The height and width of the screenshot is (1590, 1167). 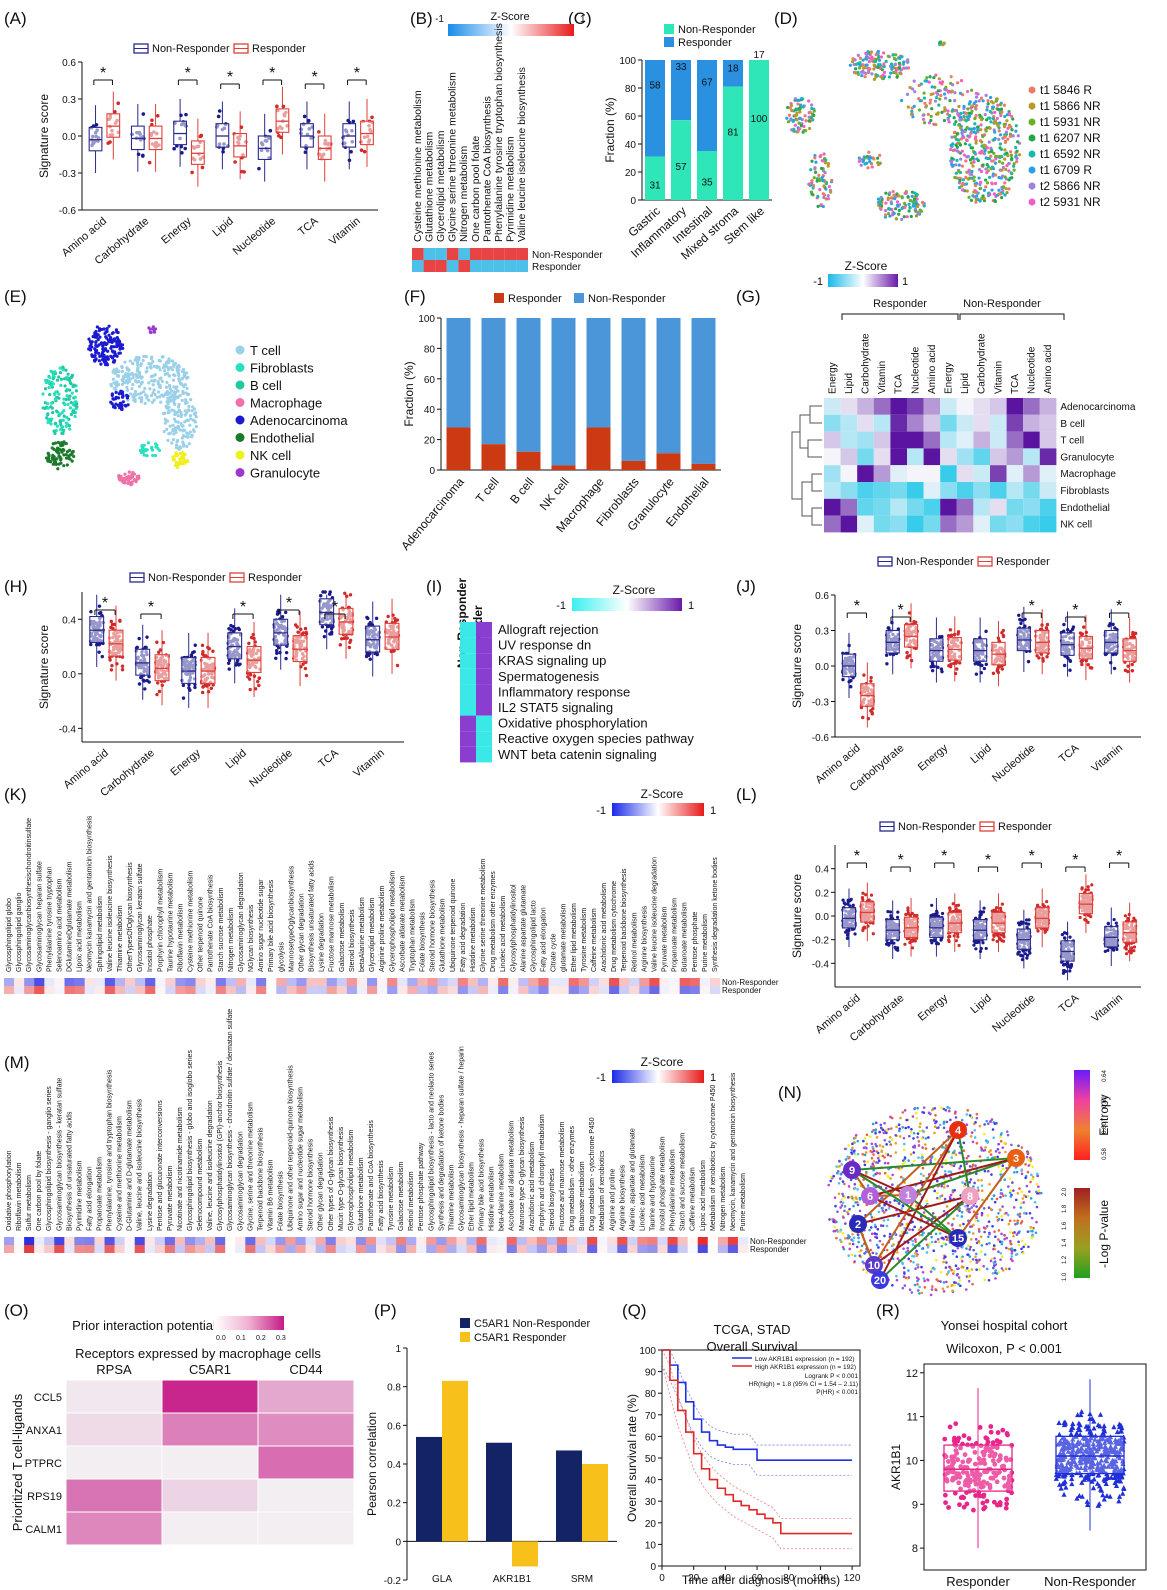 I want to click on y-tick-label: 0.6, so click(x=69, y=63).